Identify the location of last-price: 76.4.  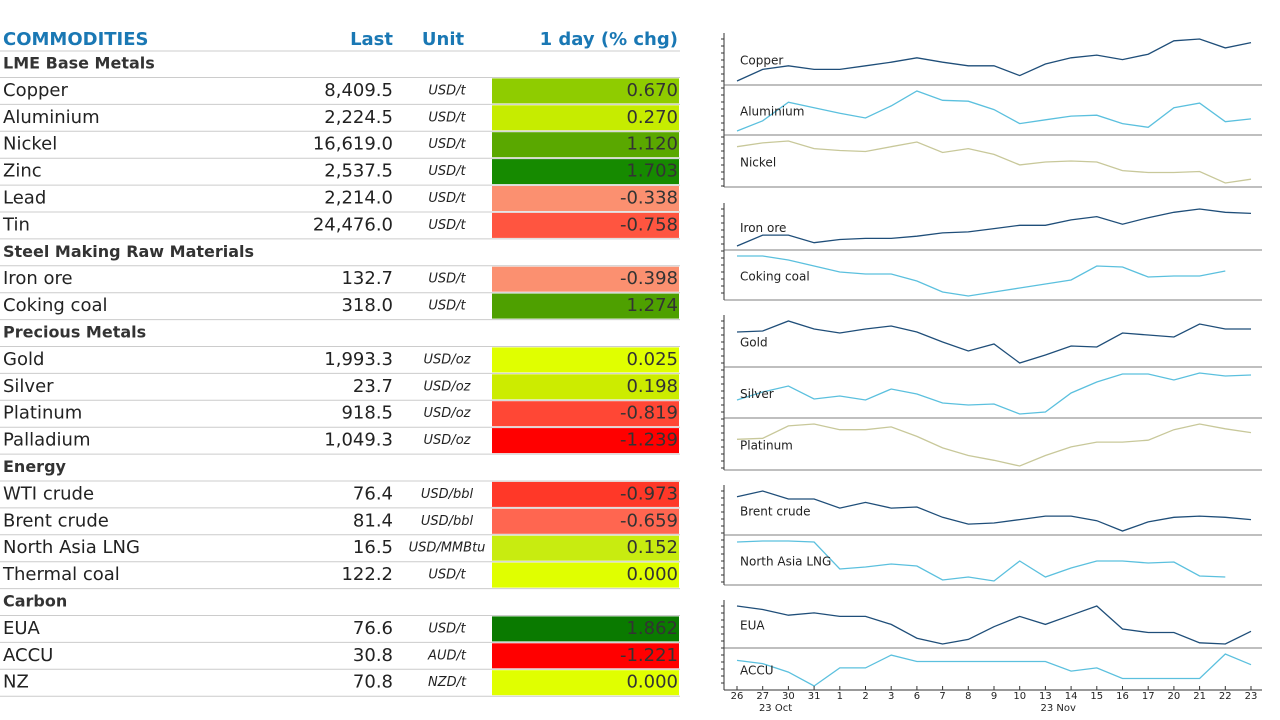
(373, 493).